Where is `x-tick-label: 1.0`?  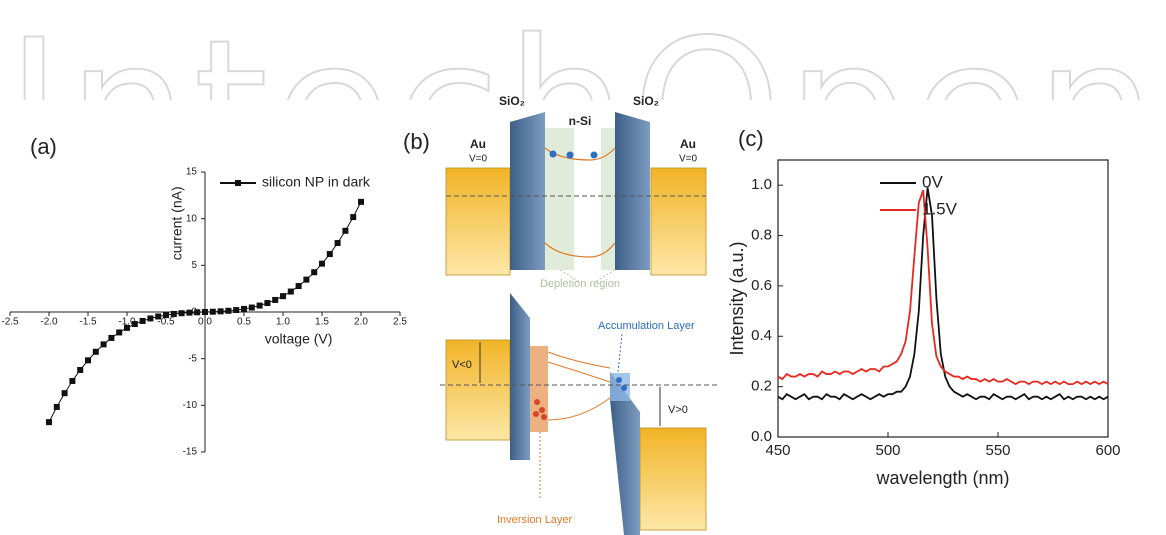
x-tick-label: 1.0 is located at coordinates (283, 322).